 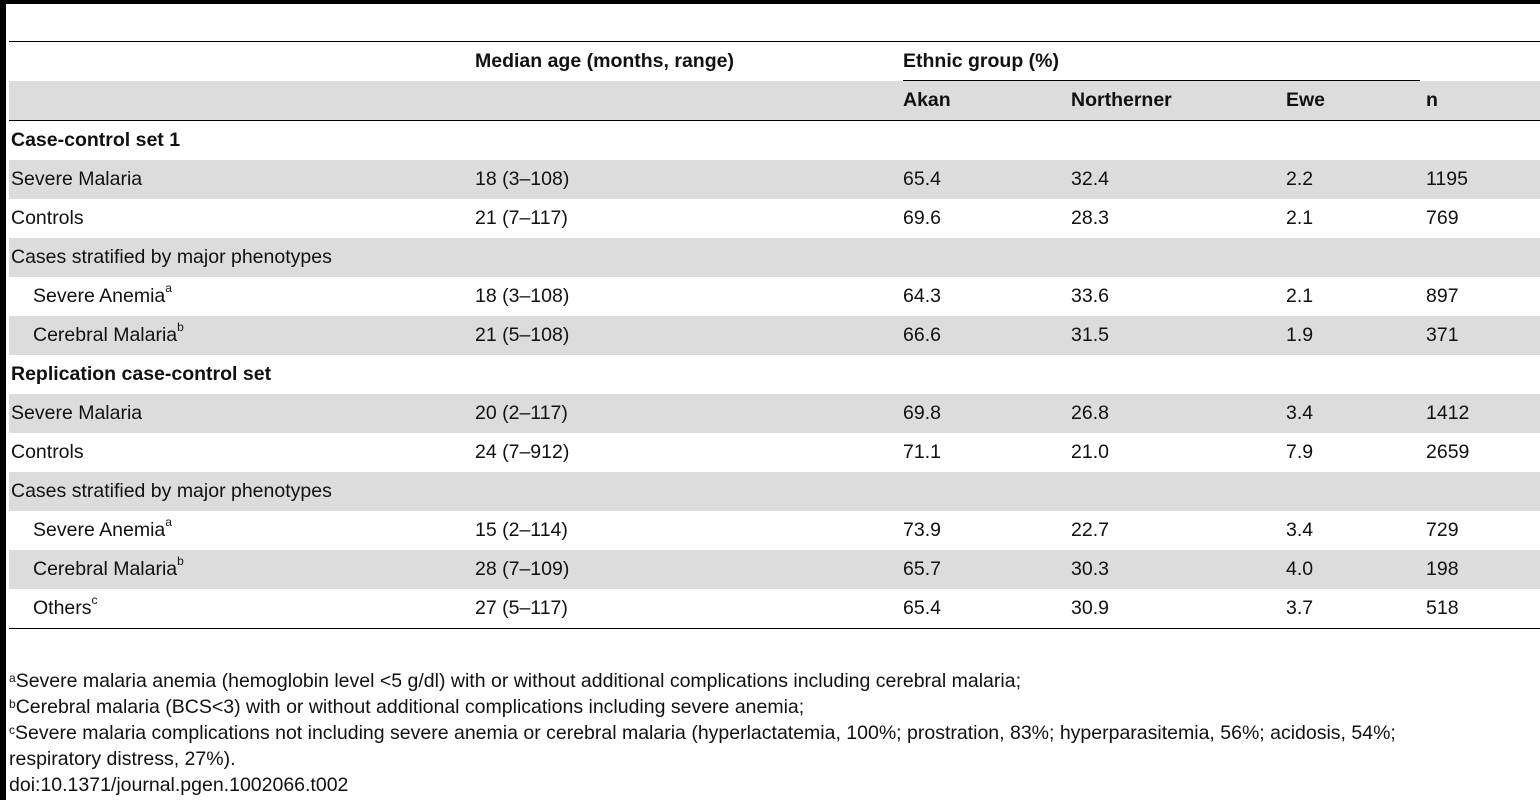 What do you see at coordinates (987, 101) in the screenshot?
I see `header-akan: Akan` at bounding box center [987, 101].